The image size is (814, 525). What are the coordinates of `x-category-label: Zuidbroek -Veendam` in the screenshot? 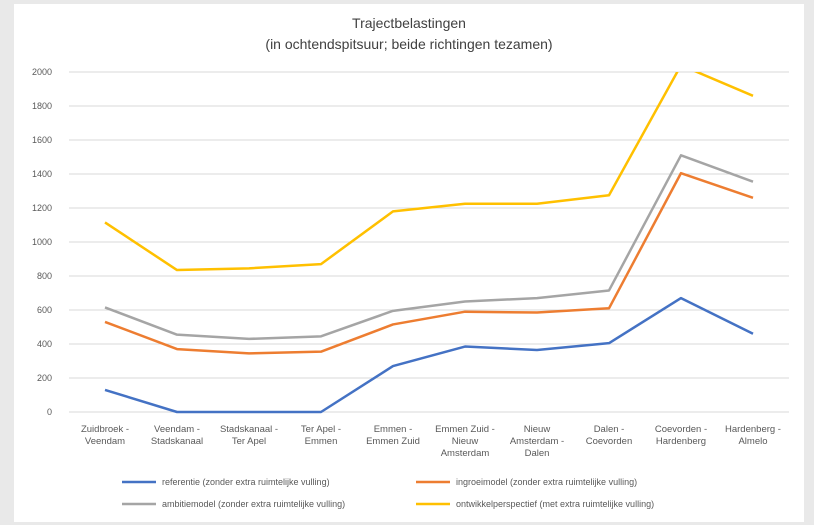 It's located at (105, 435).